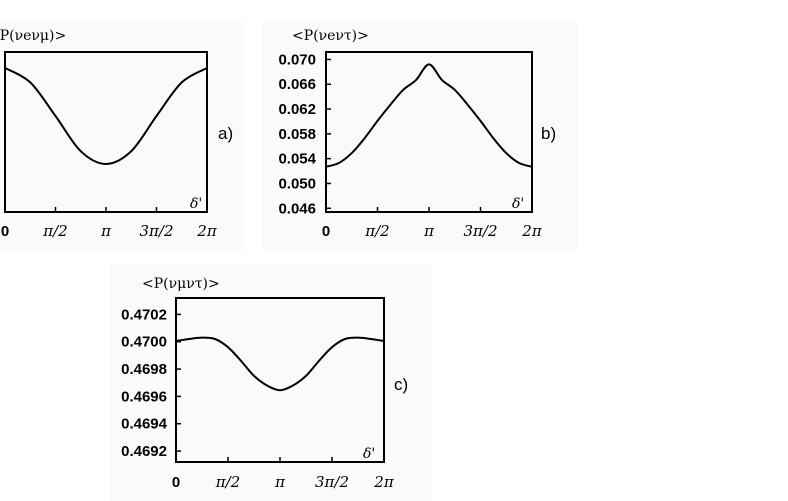 The width and height of the screenshot is (788, 501). What do you see at coordinates (326, 231) in the screenshot?
I see `x-tick-label-1-0: 0` at bounding box center [326, 231].